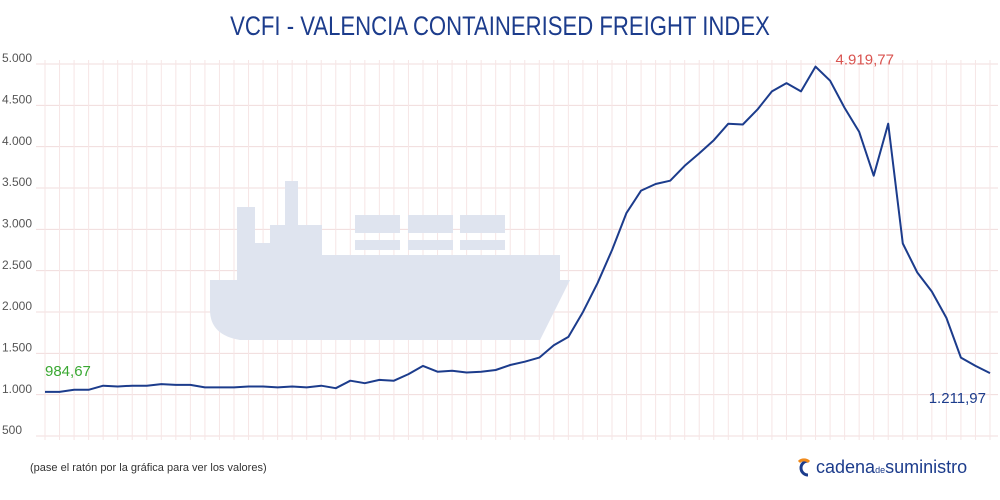 The image size is (1000, 500). Describe the element at coordinates (17, 182) in the screenshot. I see `y-tick-label: 3.500` at that location.